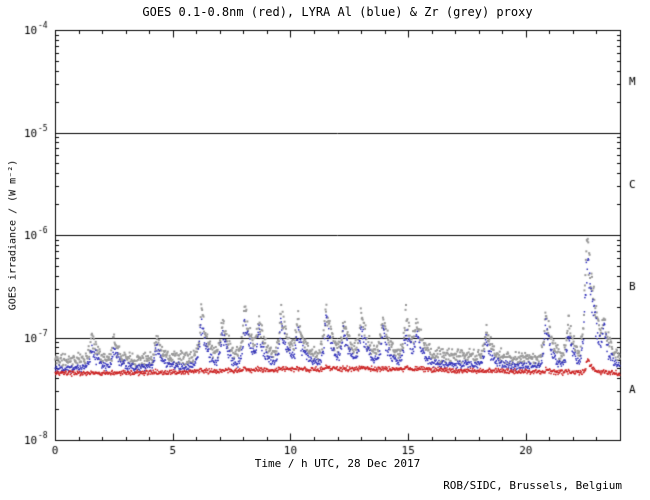 The image size is (650, 500). I want to click on y-axis-label: GOES irradiance / (W m⁻²), so click(13, 235).